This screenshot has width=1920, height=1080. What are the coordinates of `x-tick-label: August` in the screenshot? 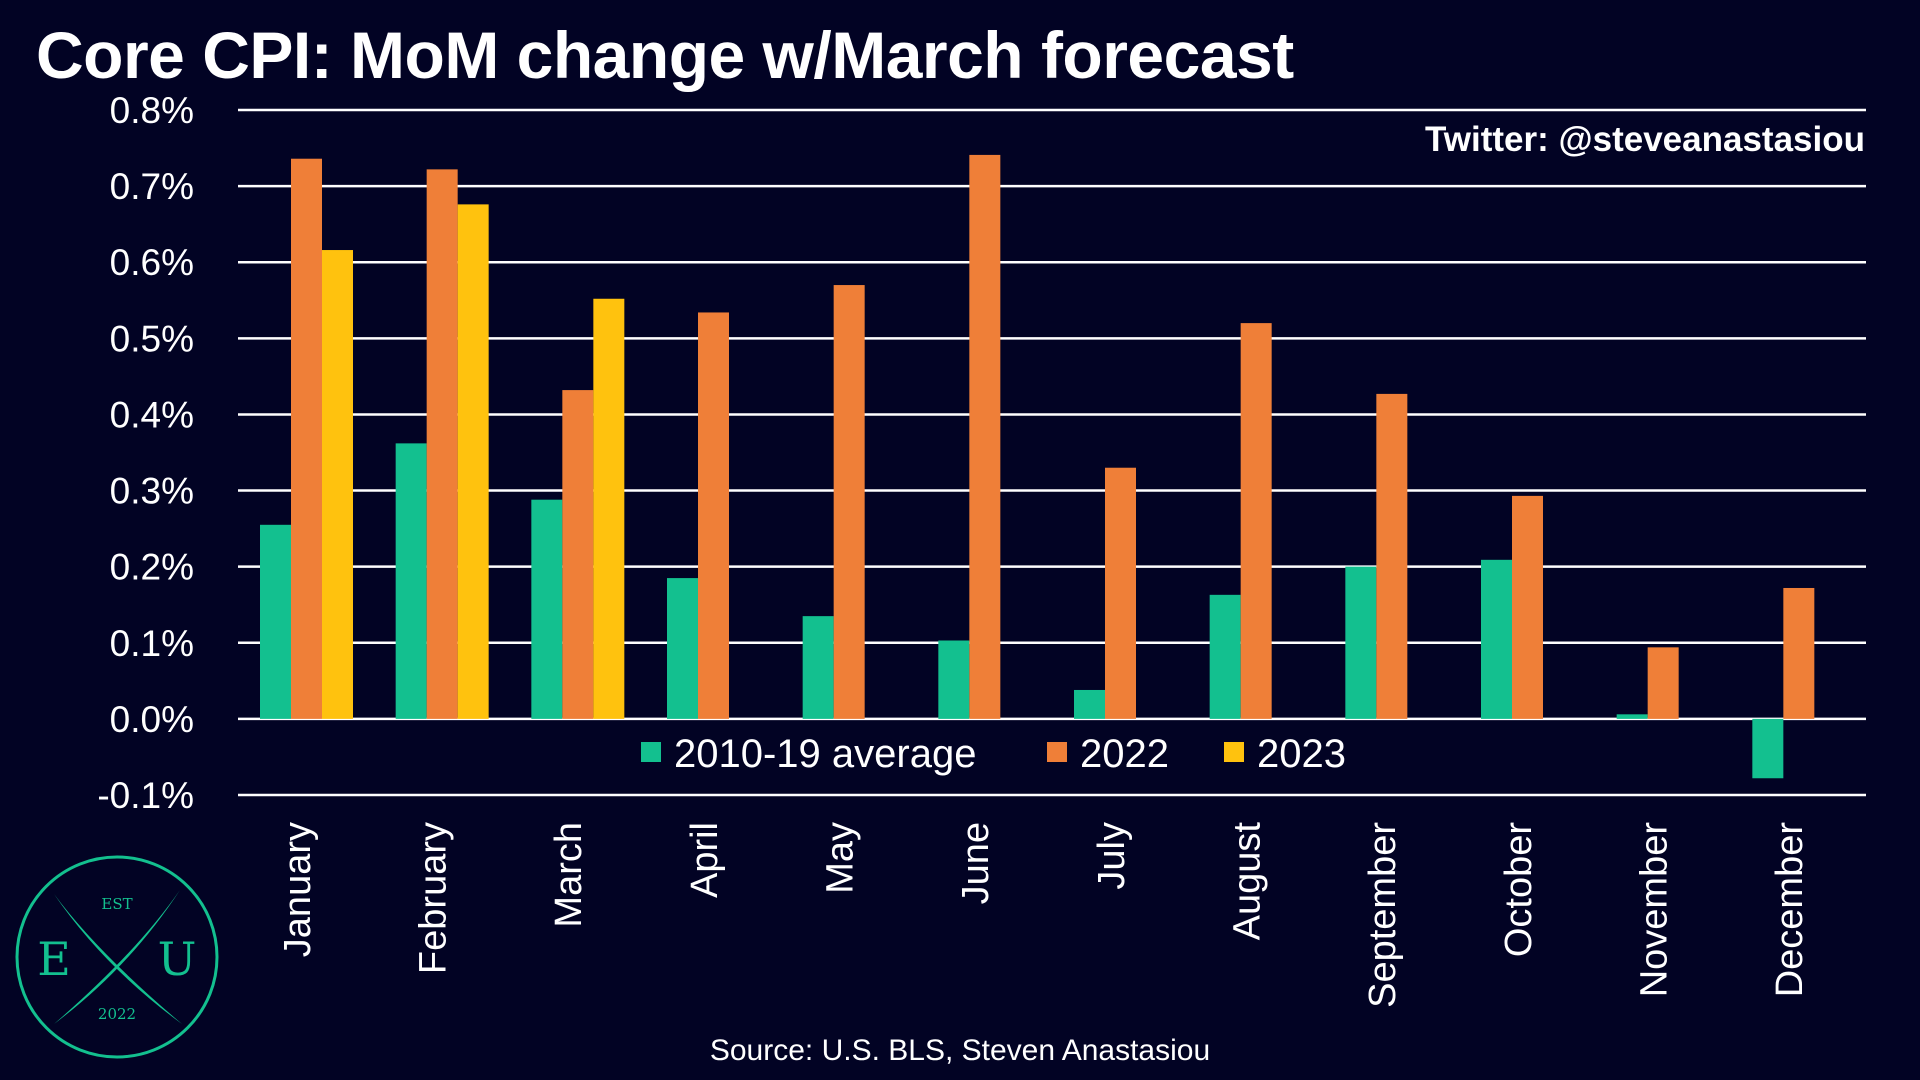 It's located at (1248, 881).